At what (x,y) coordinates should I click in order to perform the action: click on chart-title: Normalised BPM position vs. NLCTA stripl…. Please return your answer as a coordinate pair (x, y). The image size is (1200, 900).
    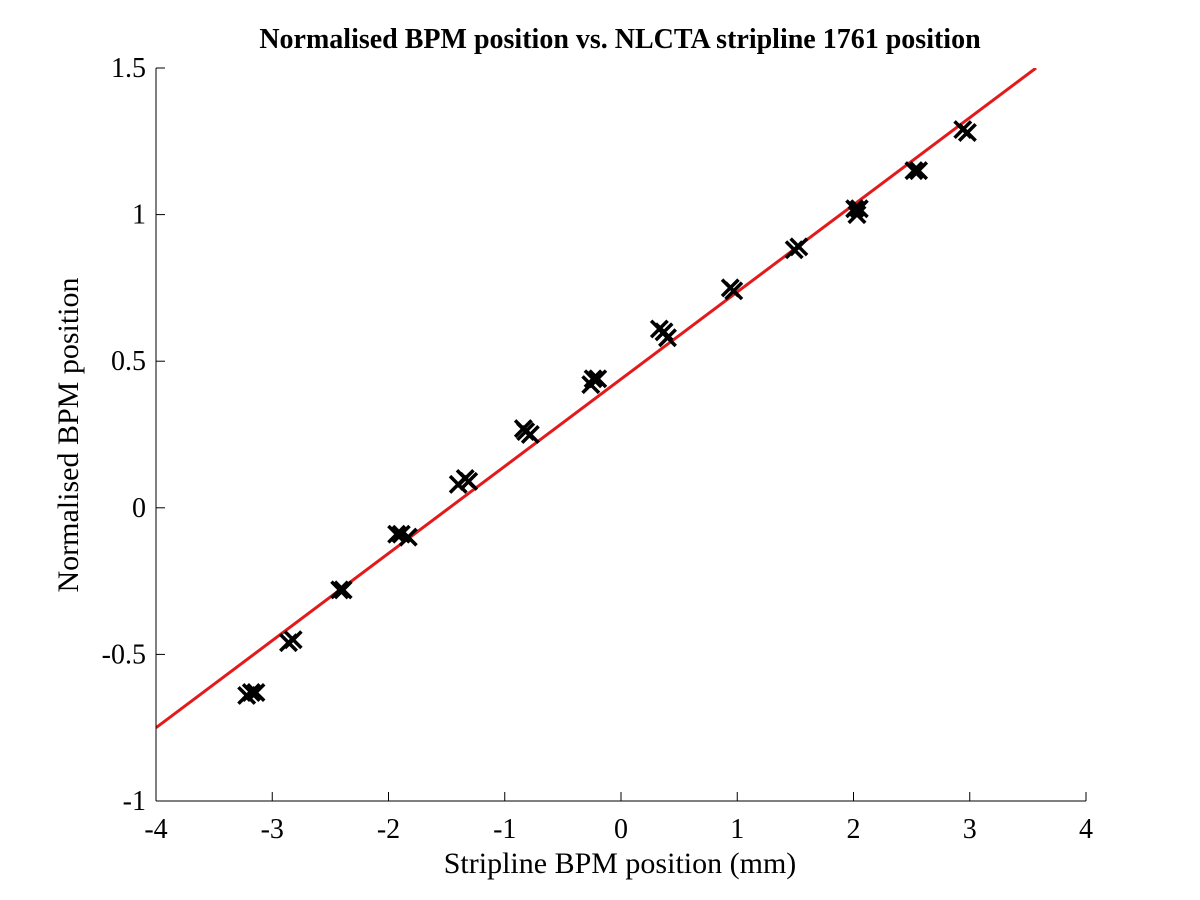
    Looking at the image, I should click on (620, 39).